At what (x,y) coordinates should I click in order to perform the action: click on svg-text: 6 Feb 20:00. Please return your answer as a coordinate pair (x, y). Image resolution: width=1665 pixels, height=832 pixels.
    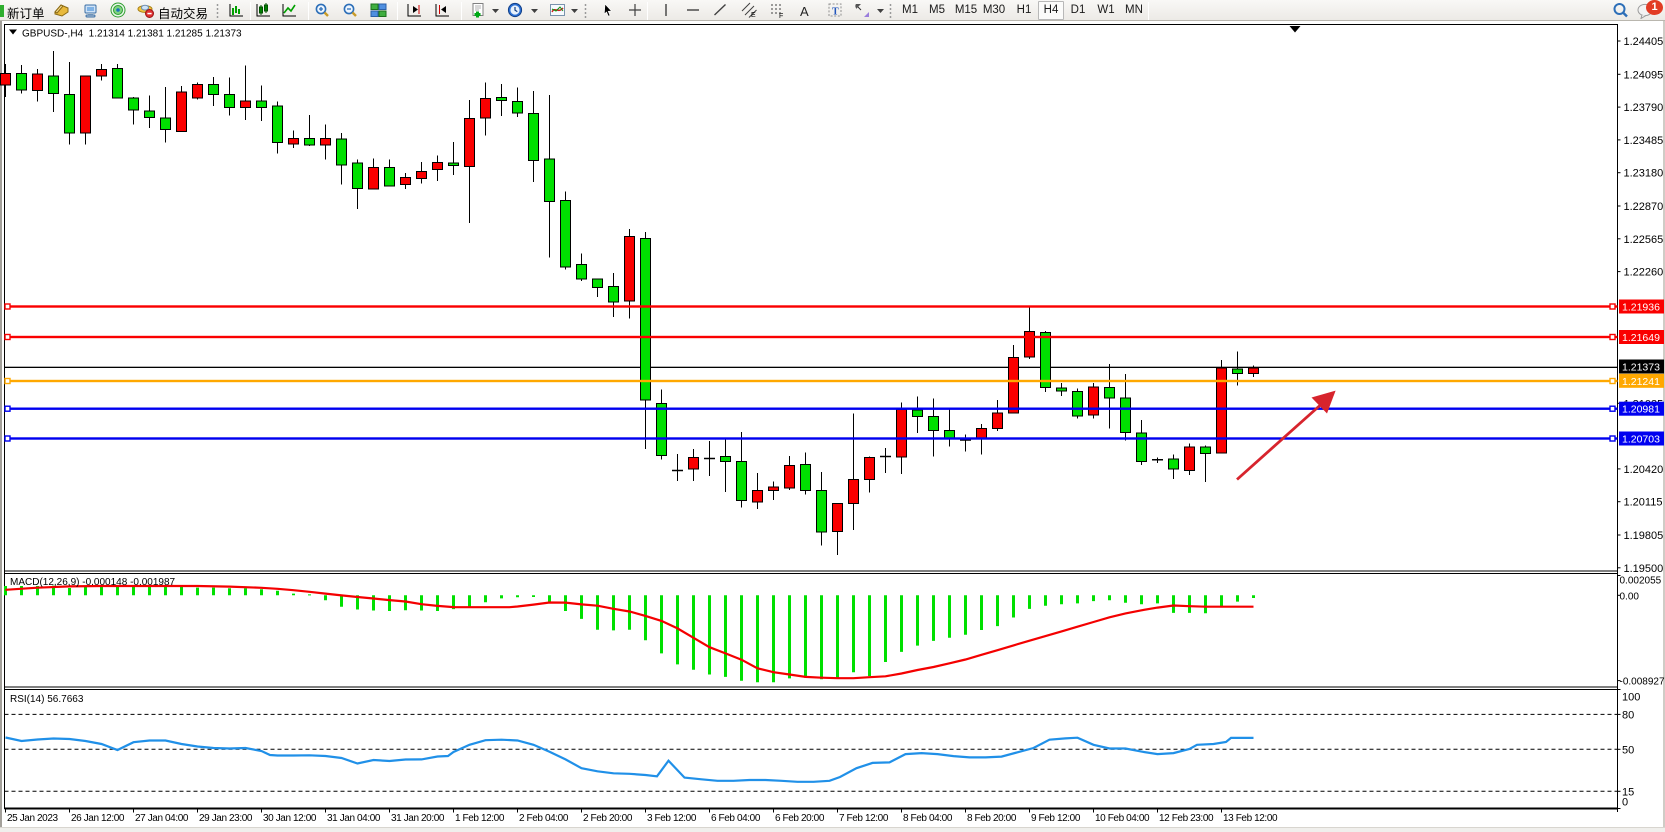
    Looking at the image, I should click on (800, 818).